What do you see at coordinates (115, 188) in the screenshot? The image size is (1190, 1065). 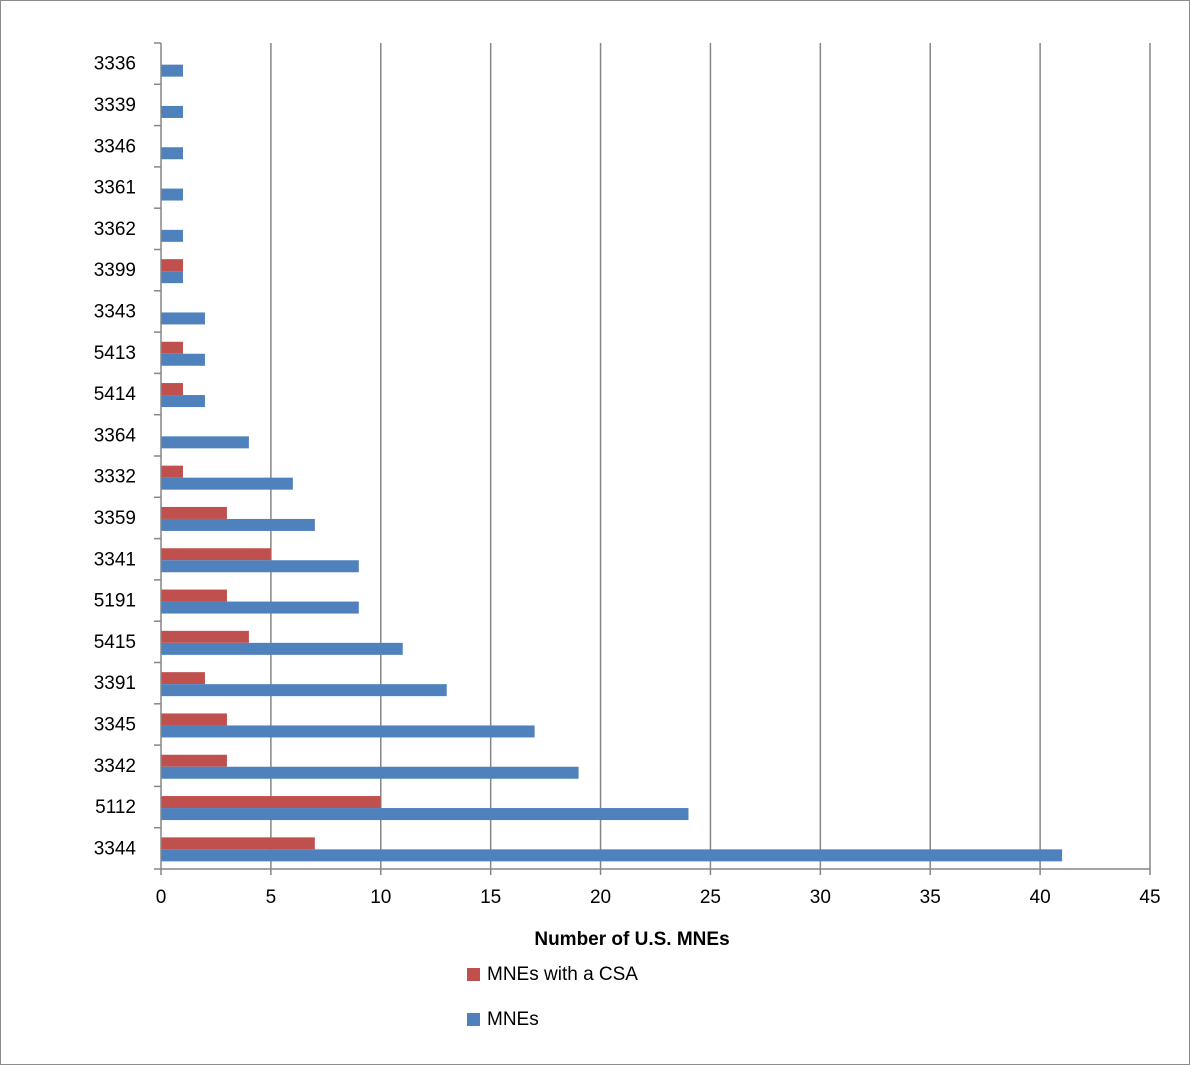 I see `y-tick-label: 3361` at bounding box center [115, 188].